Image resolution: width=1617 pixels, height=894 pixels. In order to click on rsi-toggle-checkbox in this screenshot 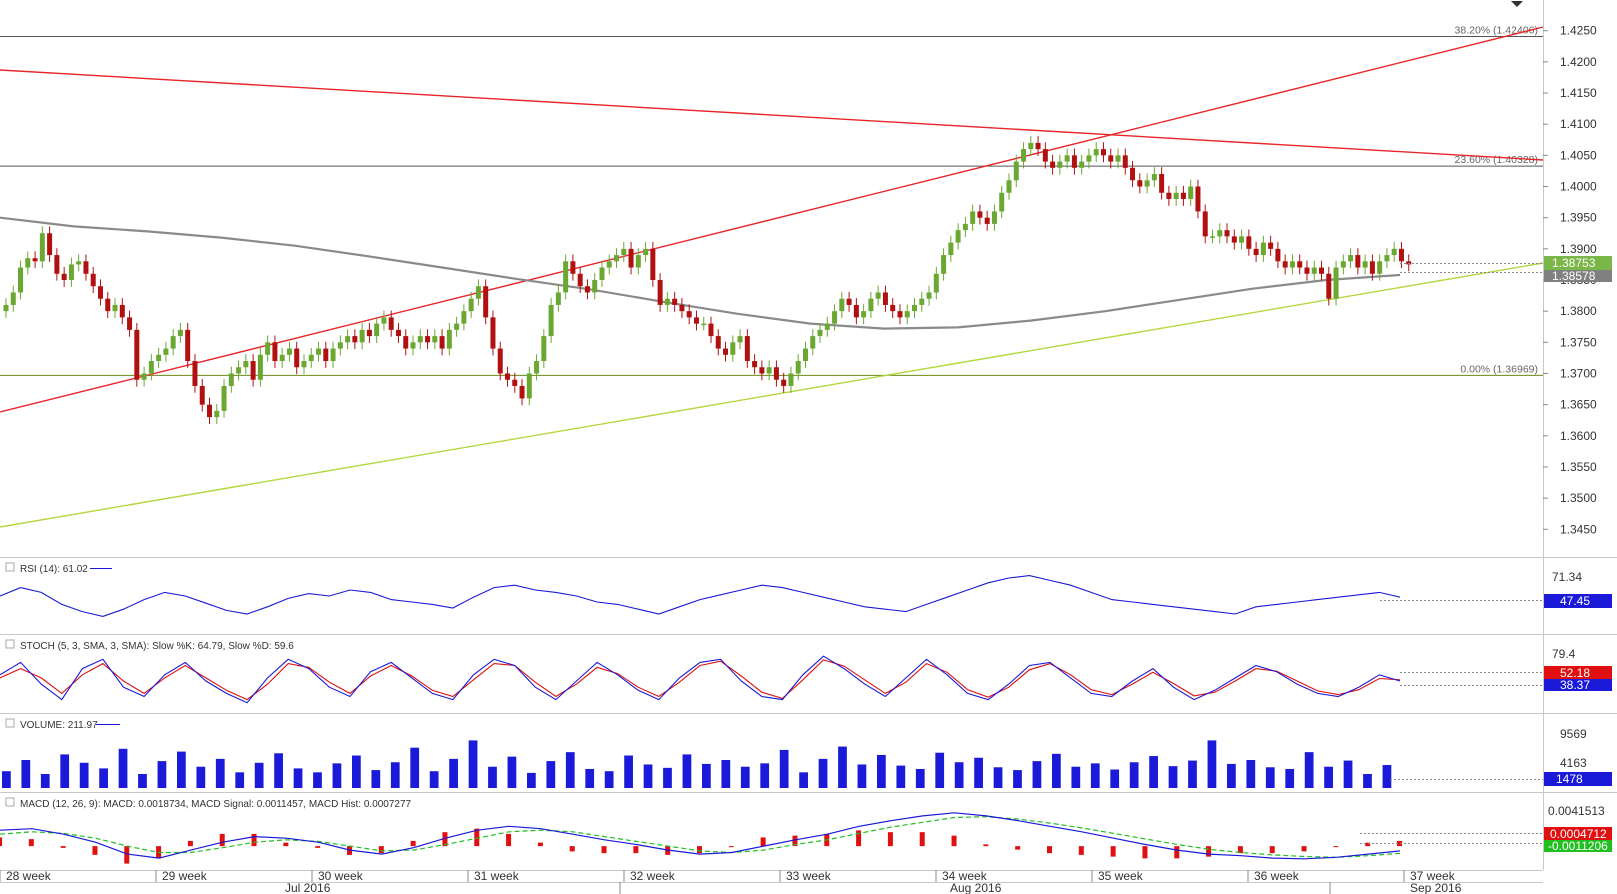, I will do `click(10, 567)`.